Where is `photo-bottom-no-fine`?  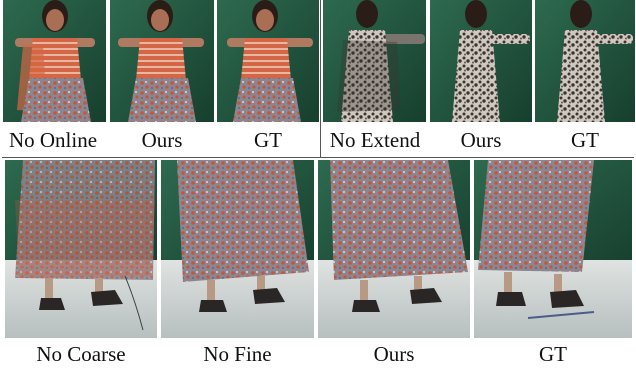 photo-bottom-no-fine is located at coordinates (237, 249).